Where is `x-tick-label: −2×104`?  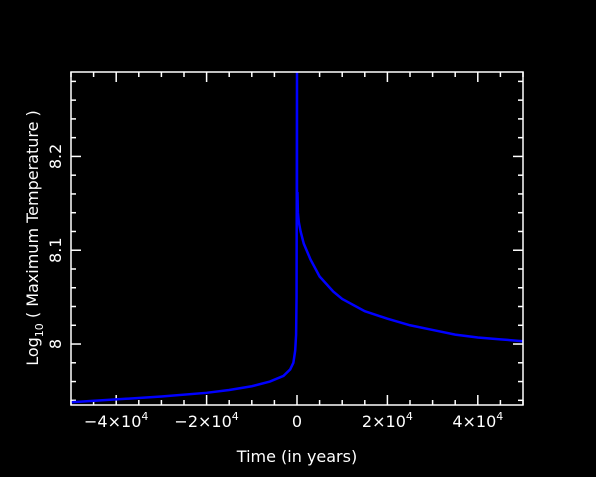 x-tick-label: −2×104 is located at coordinates (206, 420).